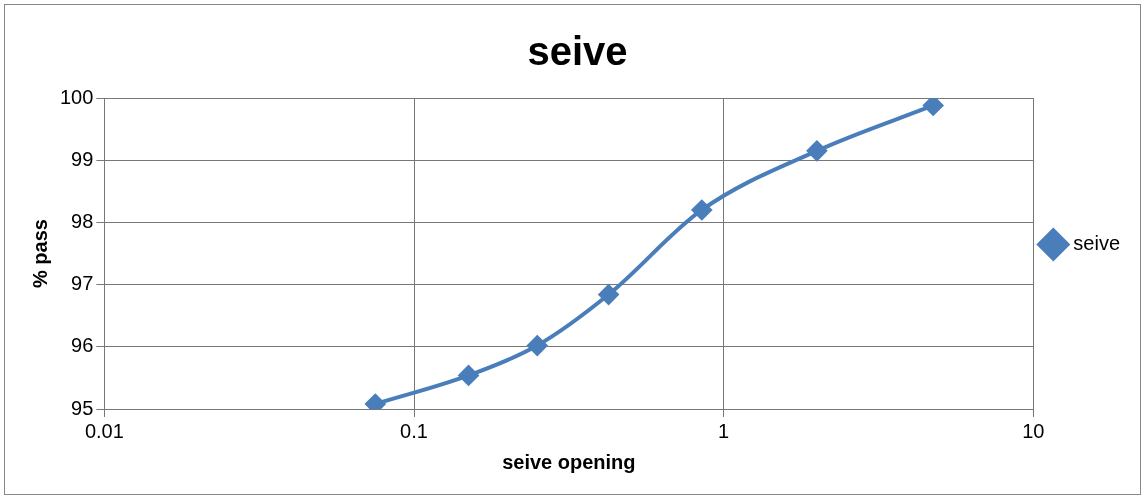 Image resolution: width=1147 pixels, height=499 pixels. Describe the element at coordinates (82, 407) in the screenshot. I see `y-tick-label: 95` at that location.